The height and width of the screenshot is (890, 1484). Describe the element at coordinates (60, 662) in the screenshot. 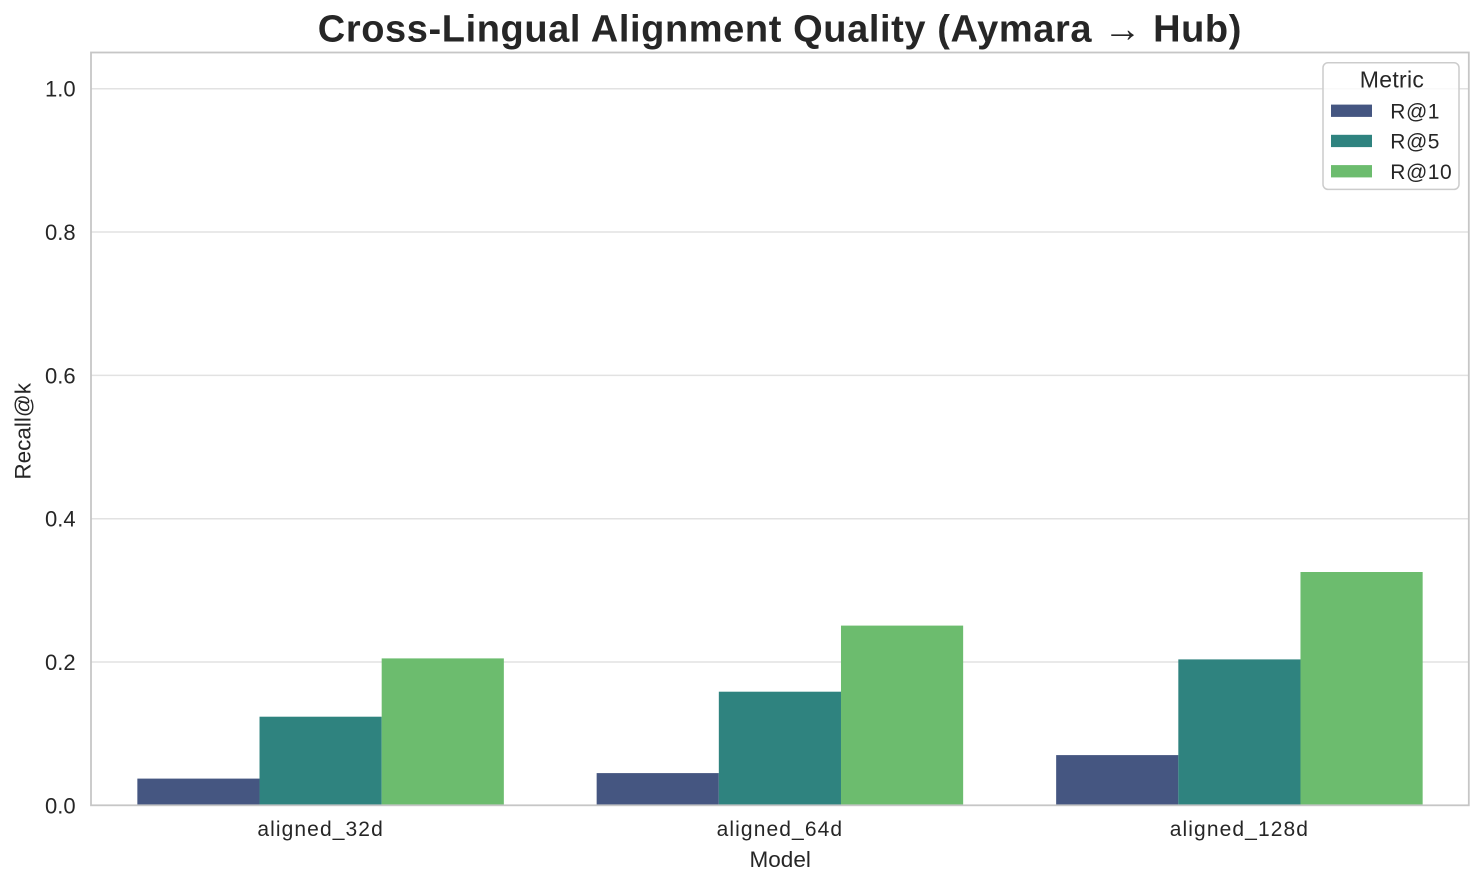

I see `svg-text: 0.2` at that location.